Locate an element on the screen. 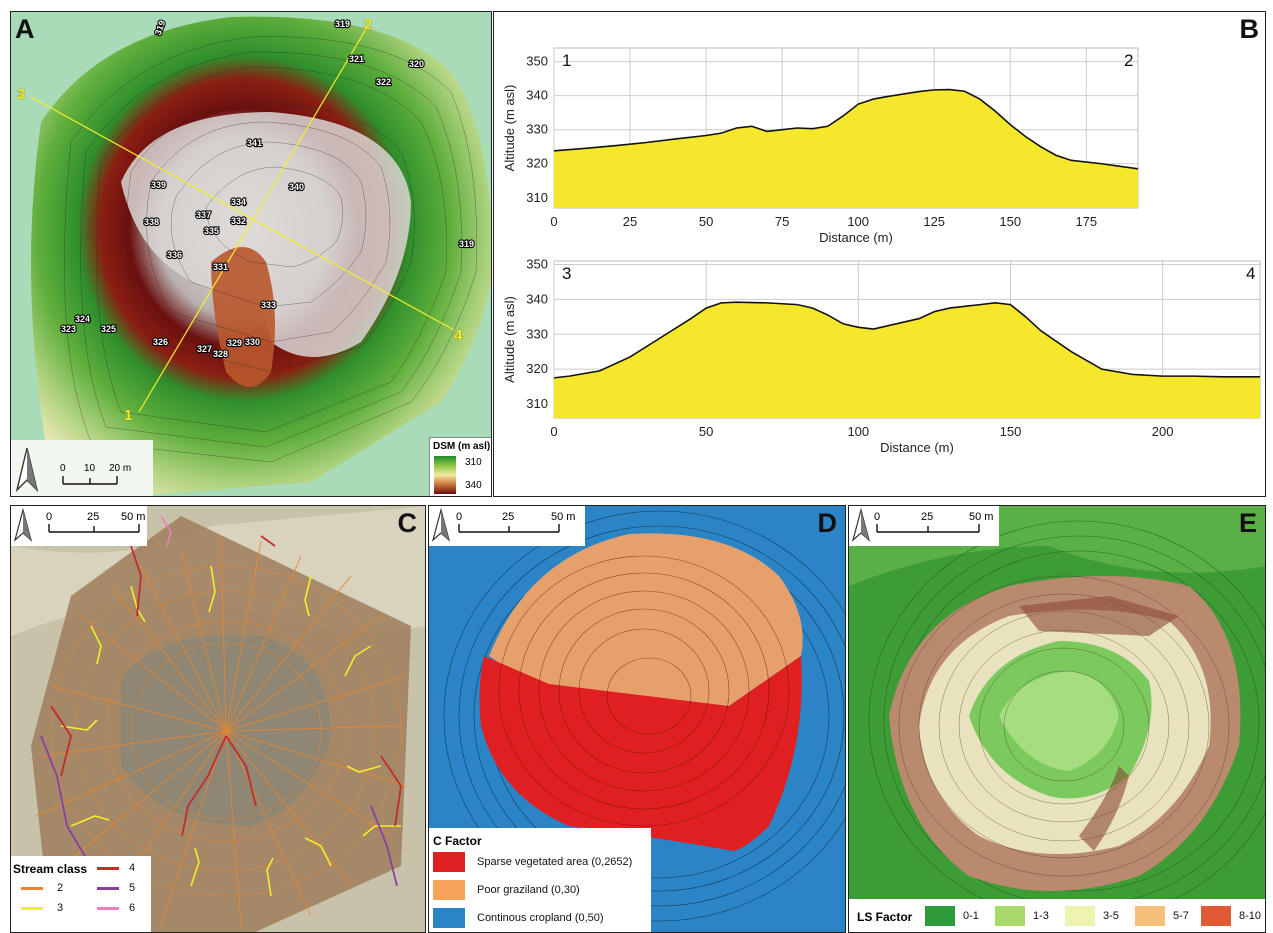  scale-box-a: 0 10 20 m is located at coordinates (82, 468).